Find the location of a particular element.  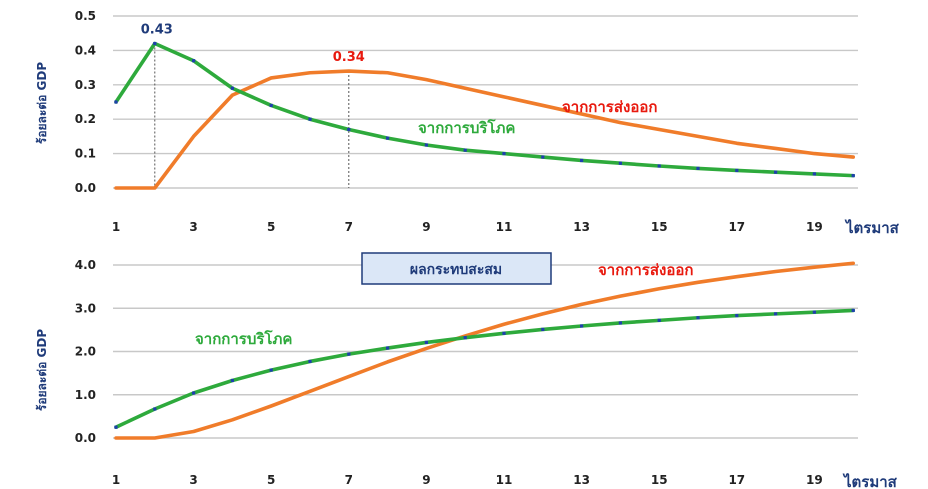

top-y-tick-label: 0.3 is located at coordinates (85, 85).